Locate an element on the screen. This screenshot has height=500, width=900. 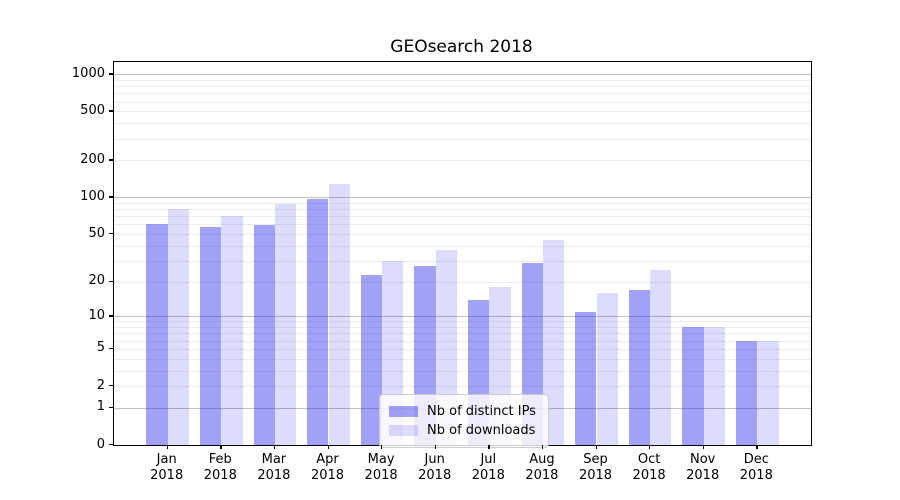
y-tick-label: 500 is located at coordinates (92, 110).